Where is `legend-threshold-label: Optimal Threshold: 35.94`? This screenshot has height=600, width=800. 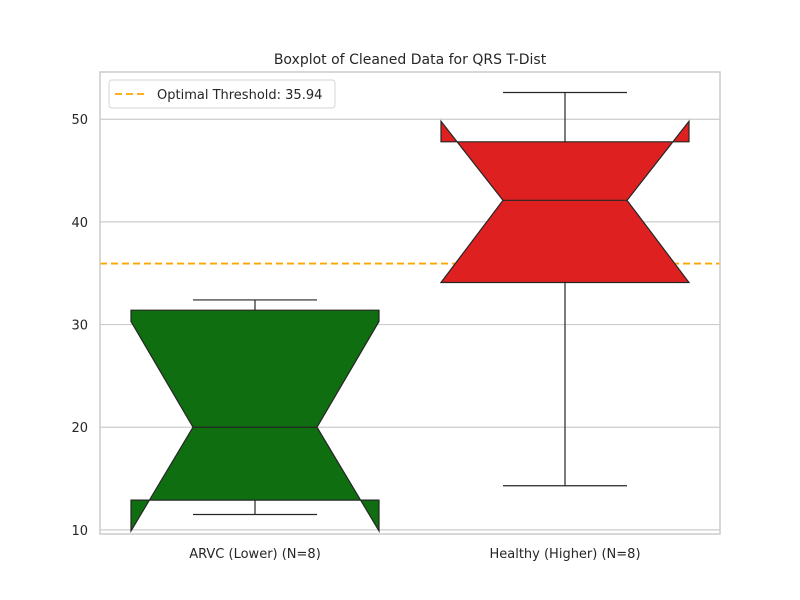
legend-threshold-label: Optimal Threshold: 35.94 is located at coordinates (239, 95).